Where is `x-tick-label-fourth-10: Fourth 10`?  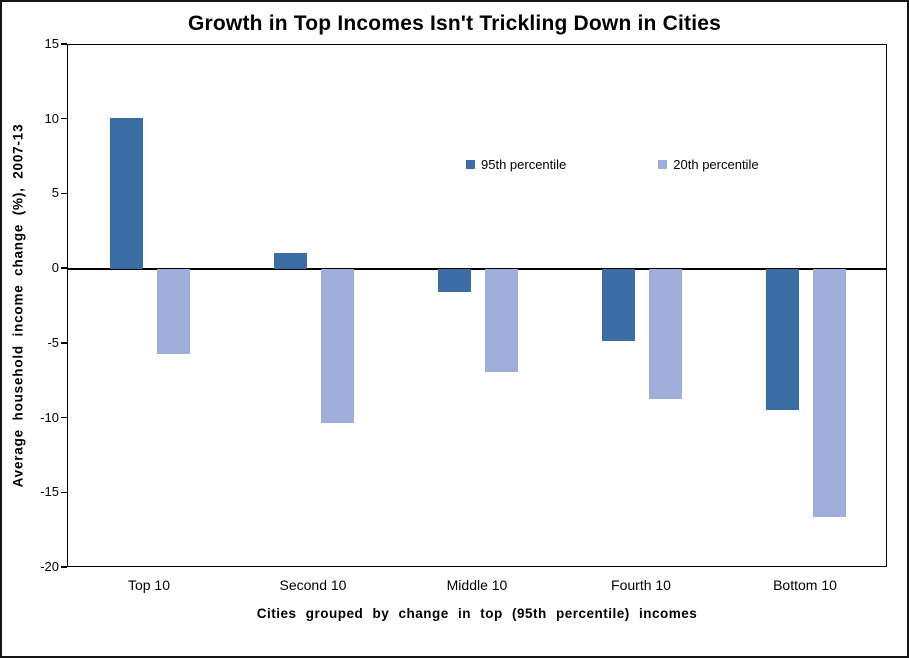 x-tick-label-fourth-10: Fourth 10 is located at coordinates (641, 585).